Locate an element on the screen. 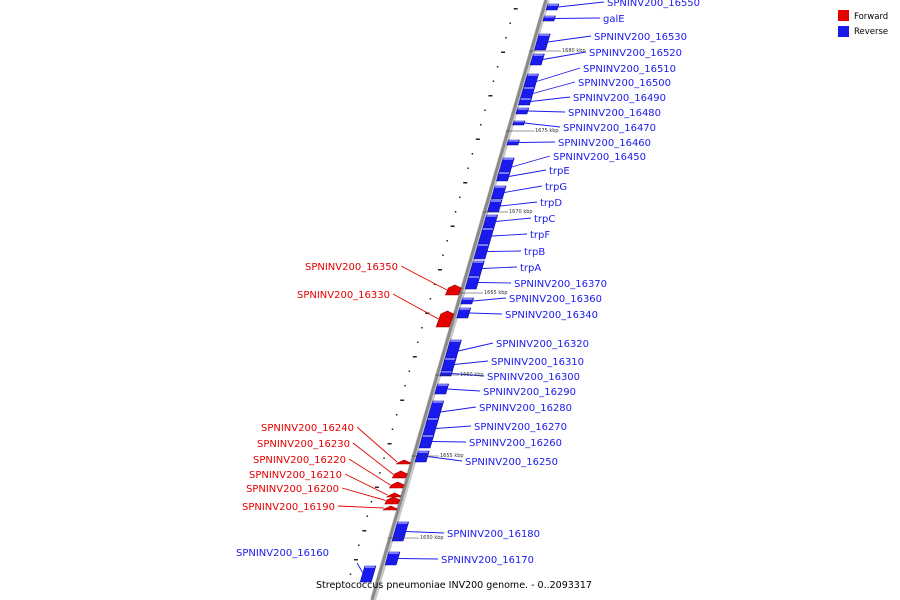  gene-spninv200-16180-highlight is located at coordinates (402, 523).